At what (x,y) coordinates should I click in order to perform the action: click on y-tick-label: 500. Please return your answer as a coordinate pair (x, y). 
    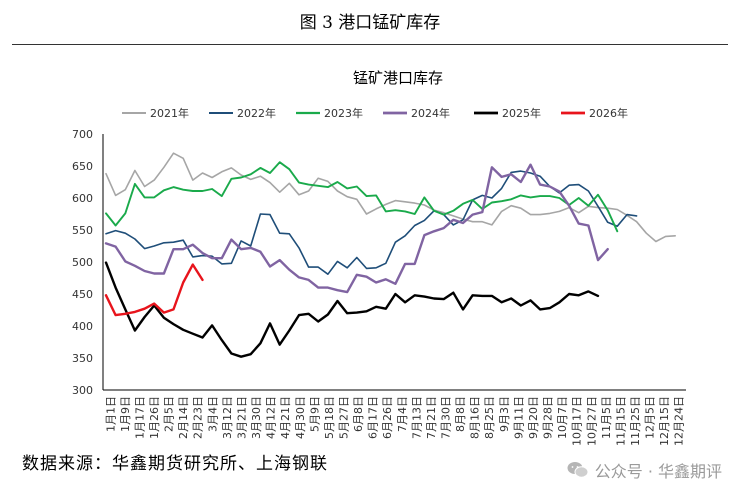
    Looking at the image, I should click on (82, 262).